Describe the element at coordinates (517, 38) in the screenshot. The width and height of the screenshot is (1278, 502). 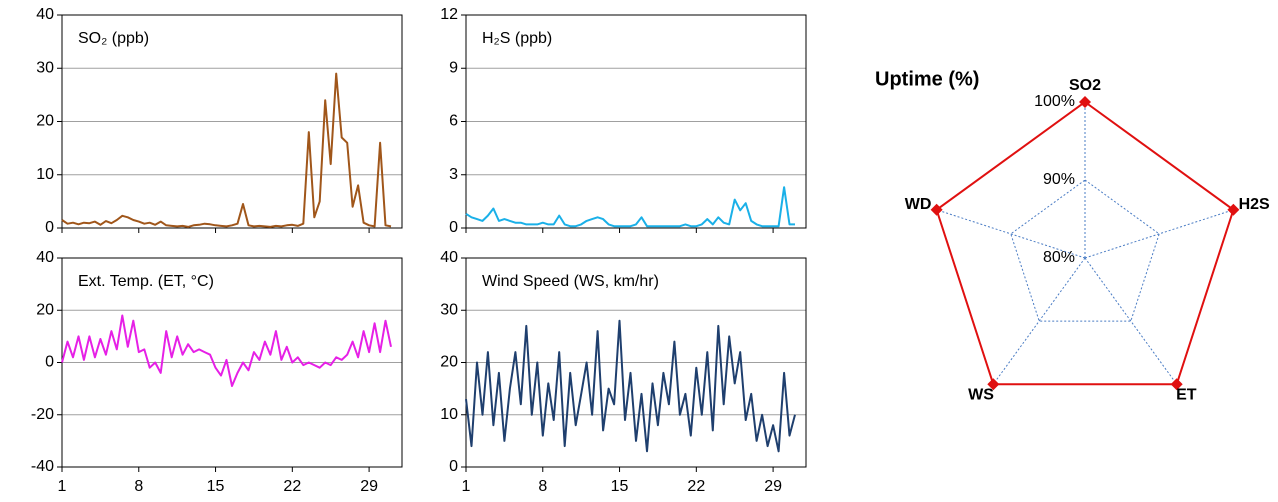
I see `chart-title: H₂S (ppb)` at that location.